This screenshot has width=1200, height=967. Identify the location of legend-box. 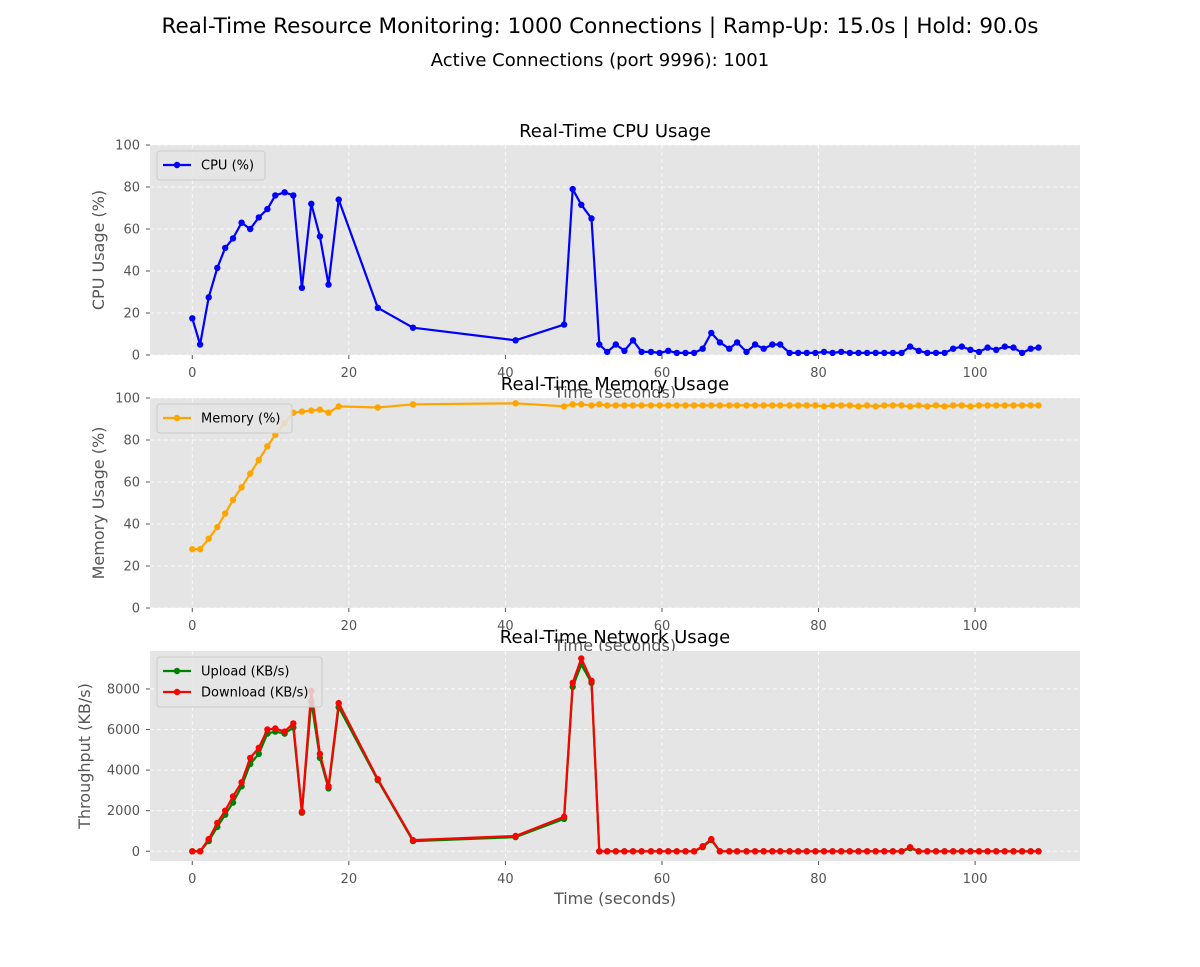
(224, 418).